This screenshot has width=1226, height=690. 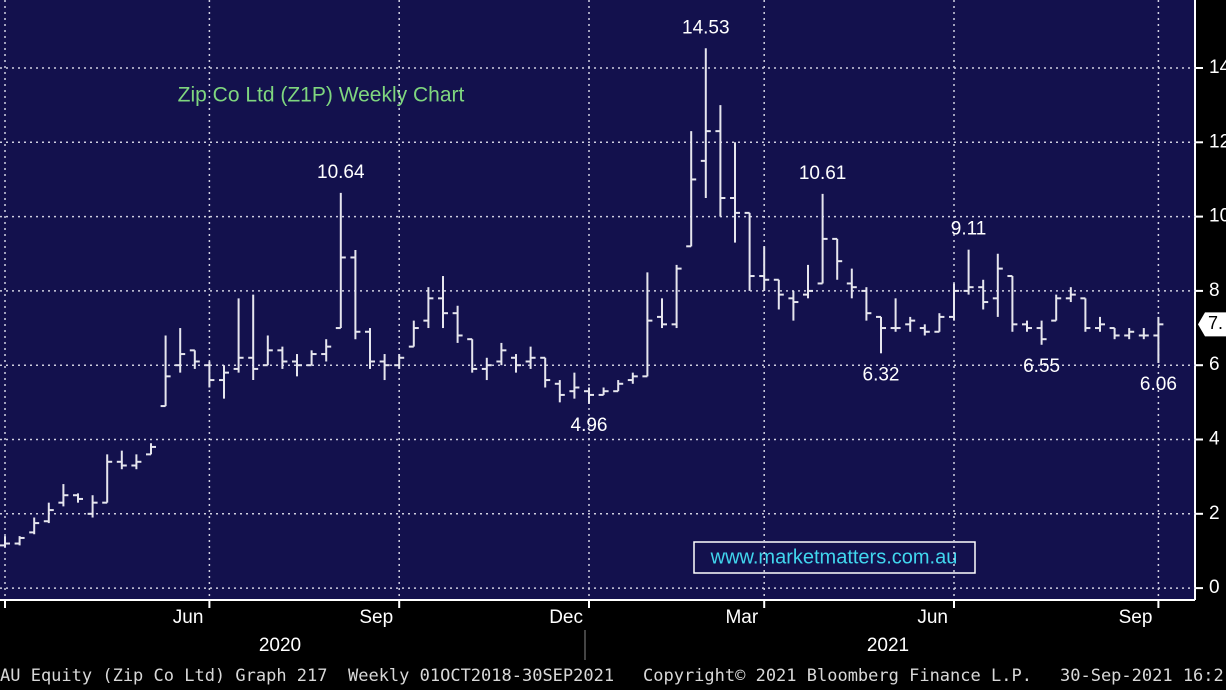 What do you see at coordinates (1158, 384) in the screenshot?
I see `annotation: 6.06` at bounding box center [1158, 384].